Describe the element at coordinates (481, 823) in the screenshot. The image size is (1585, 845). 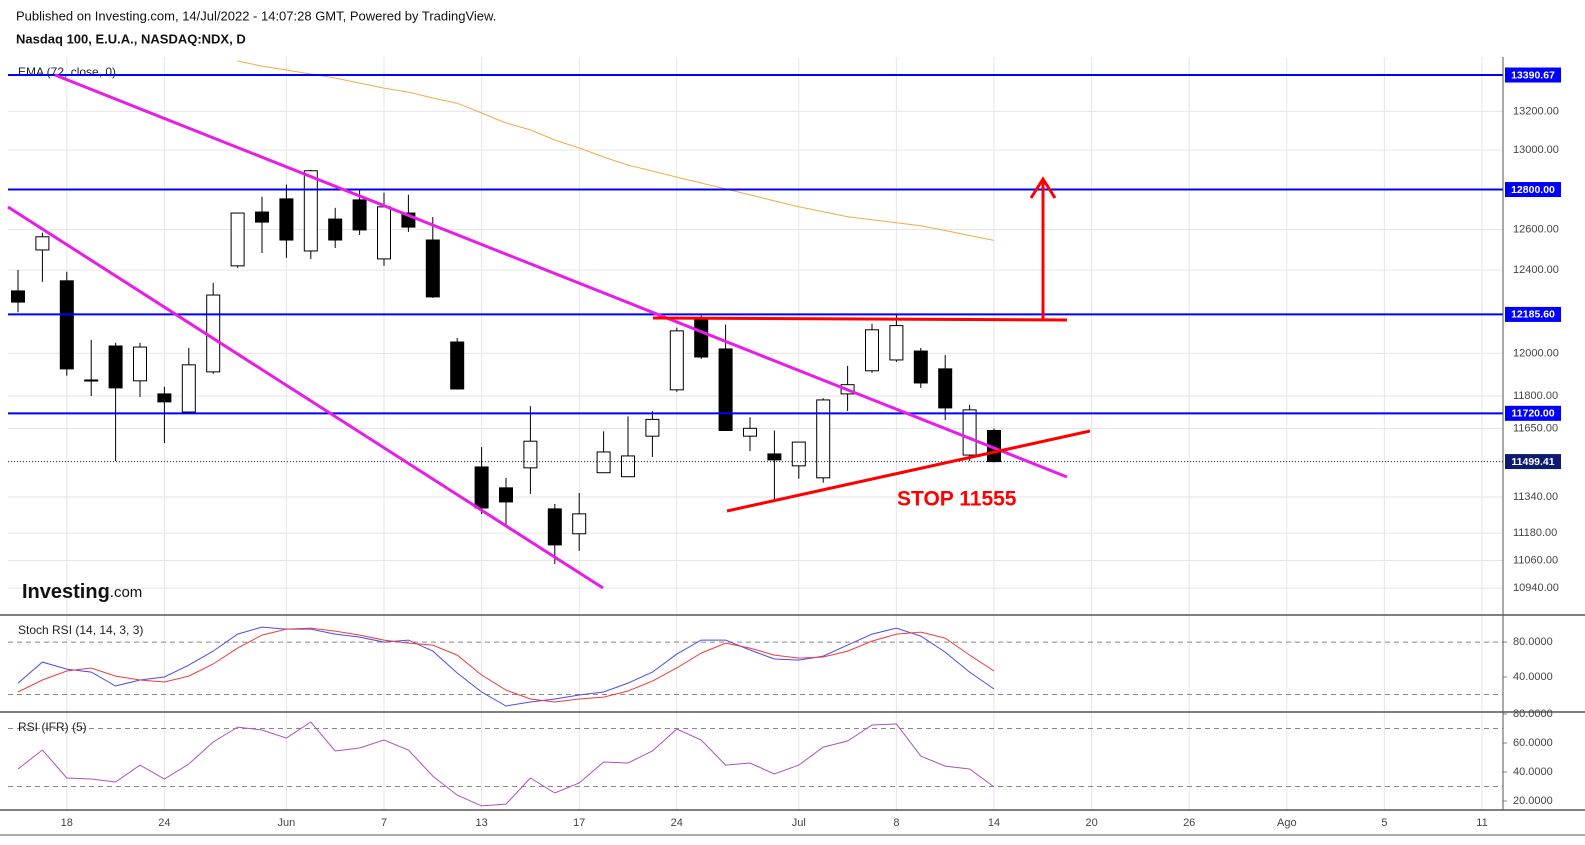
I see `x-tick-label: 13` at that location.